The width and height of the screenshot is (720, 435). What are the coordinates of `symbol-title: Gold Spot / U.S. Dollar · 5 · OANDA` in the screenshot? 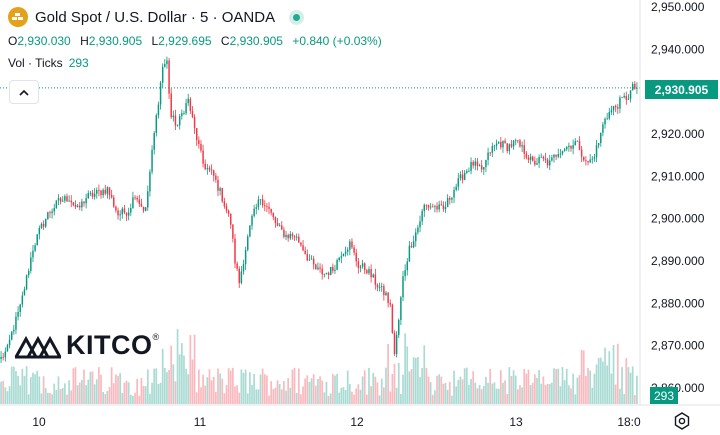 It's located at (155, 17).